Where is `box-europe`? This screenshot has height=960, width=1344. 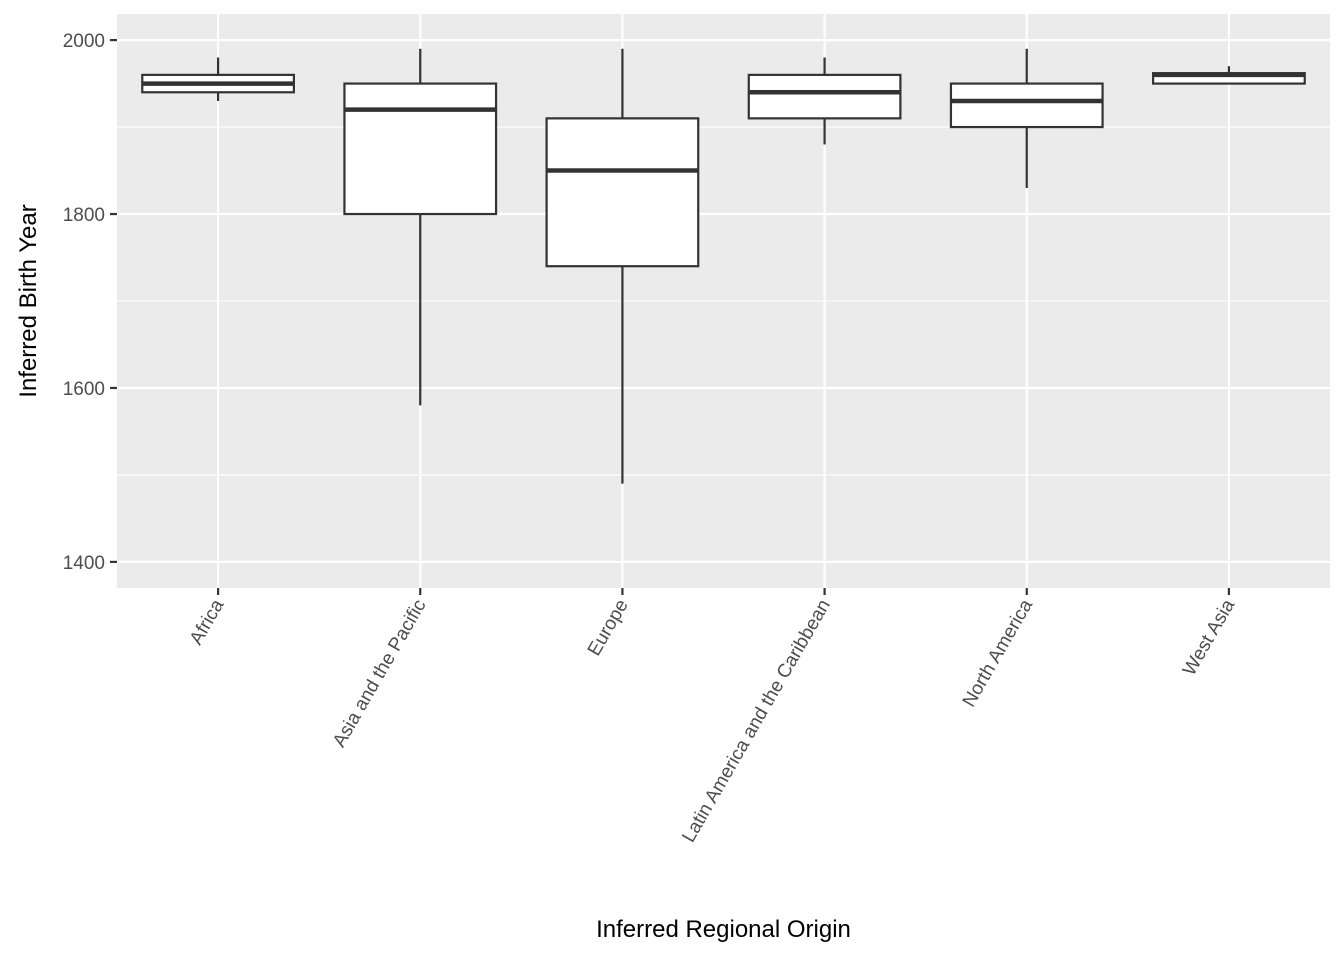 box-europe is located at coordinates (622, 266).